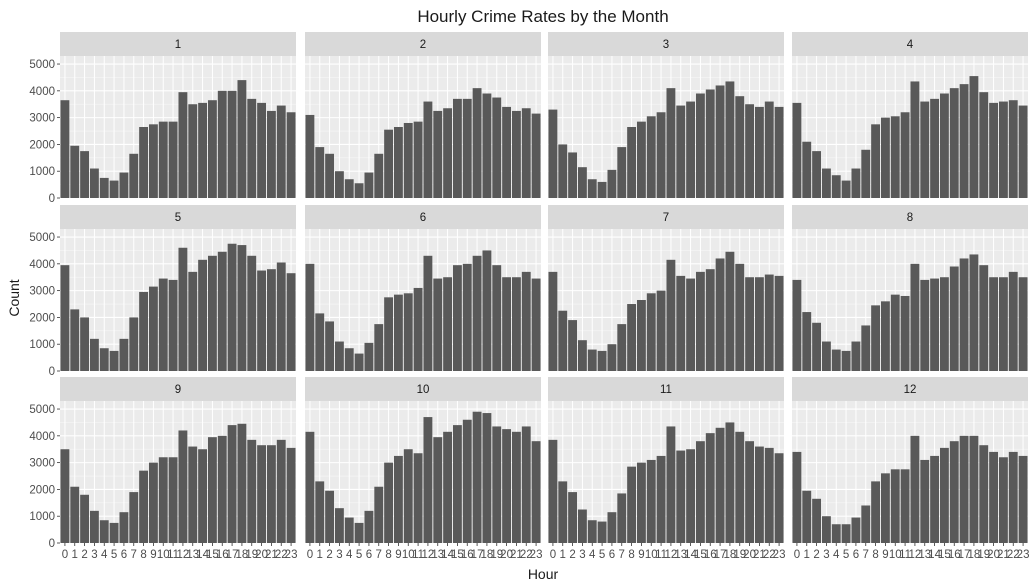 The height and width of the screenshot is (588, 1035). What do you see at coordinates (905, 555) in the screenshot?
I see `x-tick-label: 11` at bounding box center [905, 555].